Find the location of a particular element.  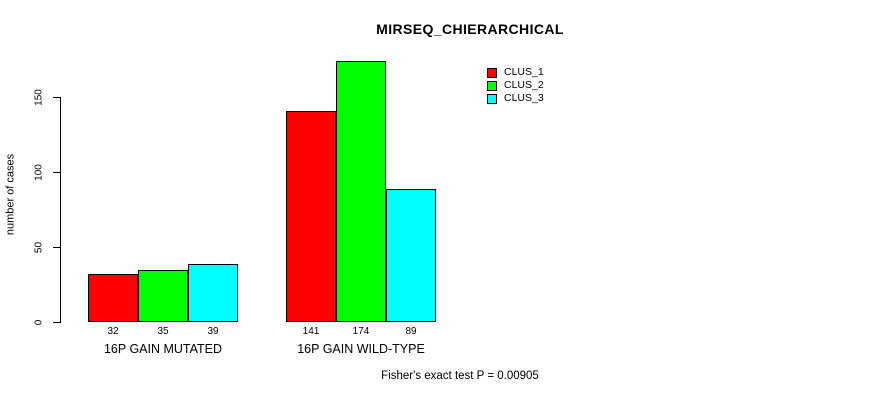

bar-clus_1-group1 is located at coordinates (113, 298).